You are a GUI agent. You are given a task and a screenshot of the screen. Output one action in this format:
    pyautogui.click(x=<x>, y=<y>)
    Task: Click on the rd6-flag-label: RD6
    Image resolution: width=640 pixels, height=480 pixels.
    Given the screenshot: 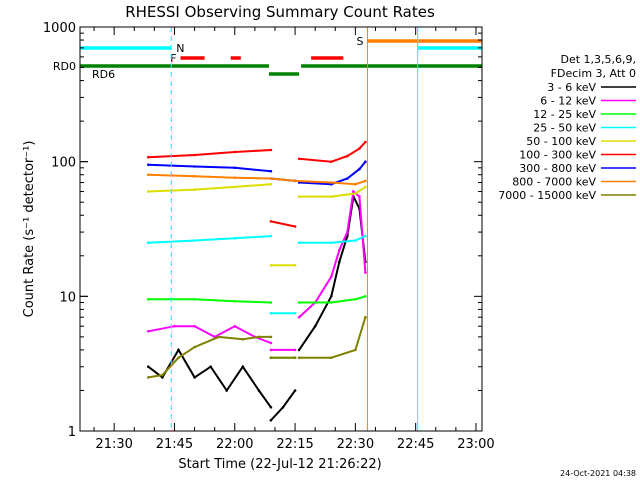 What is the action you would take?
    pyautogui.click(x=103, y=74)
    